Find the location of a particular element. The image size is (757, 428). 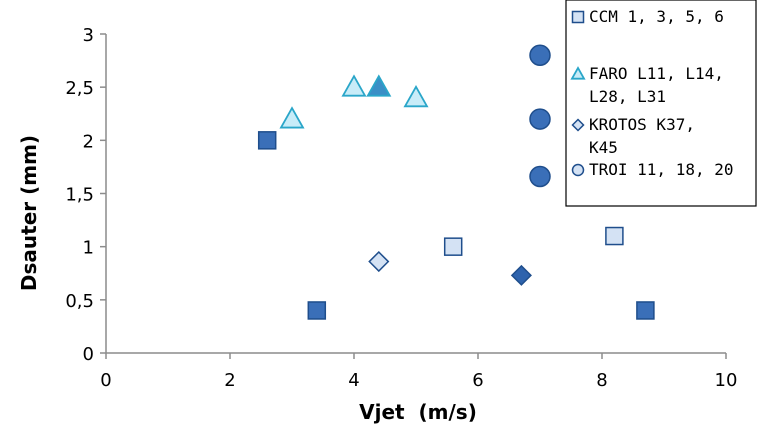

triangle-legend-swatch is located at coordinates (578, 73).